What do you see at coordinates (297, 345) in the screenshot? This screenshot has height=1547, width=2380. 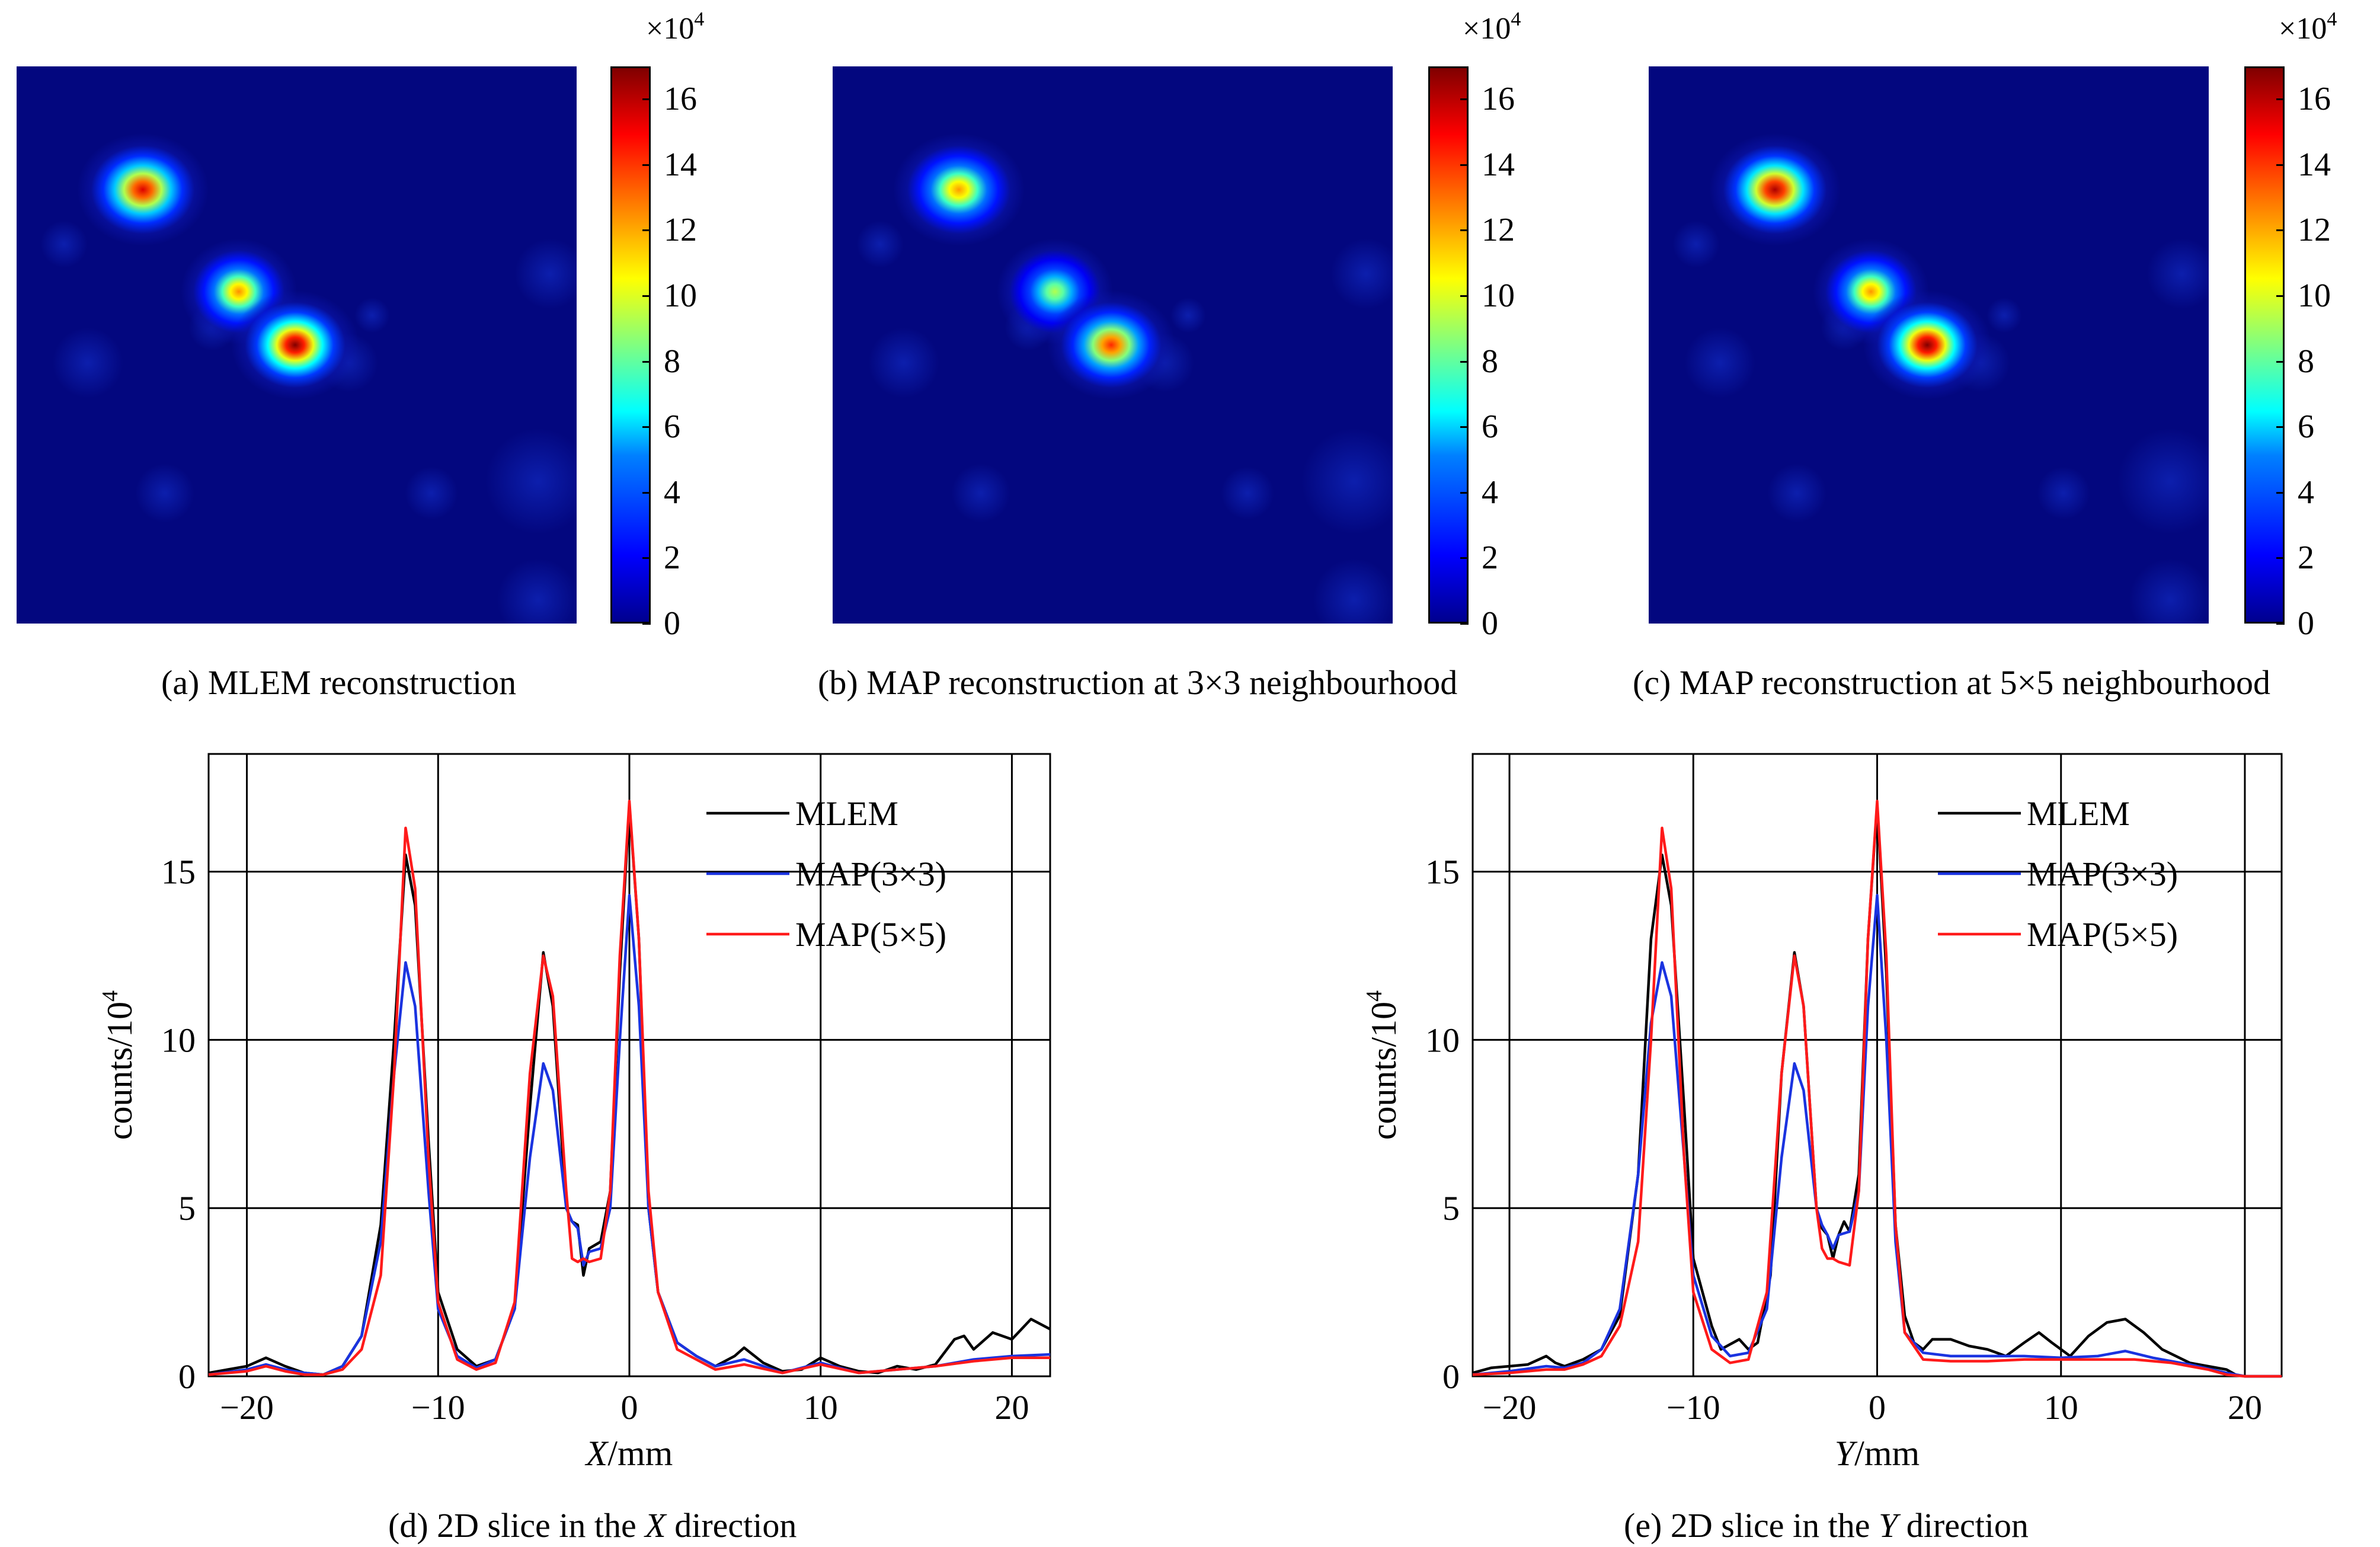 I see `heatmap-mlem` at bounding box center [297, 345].